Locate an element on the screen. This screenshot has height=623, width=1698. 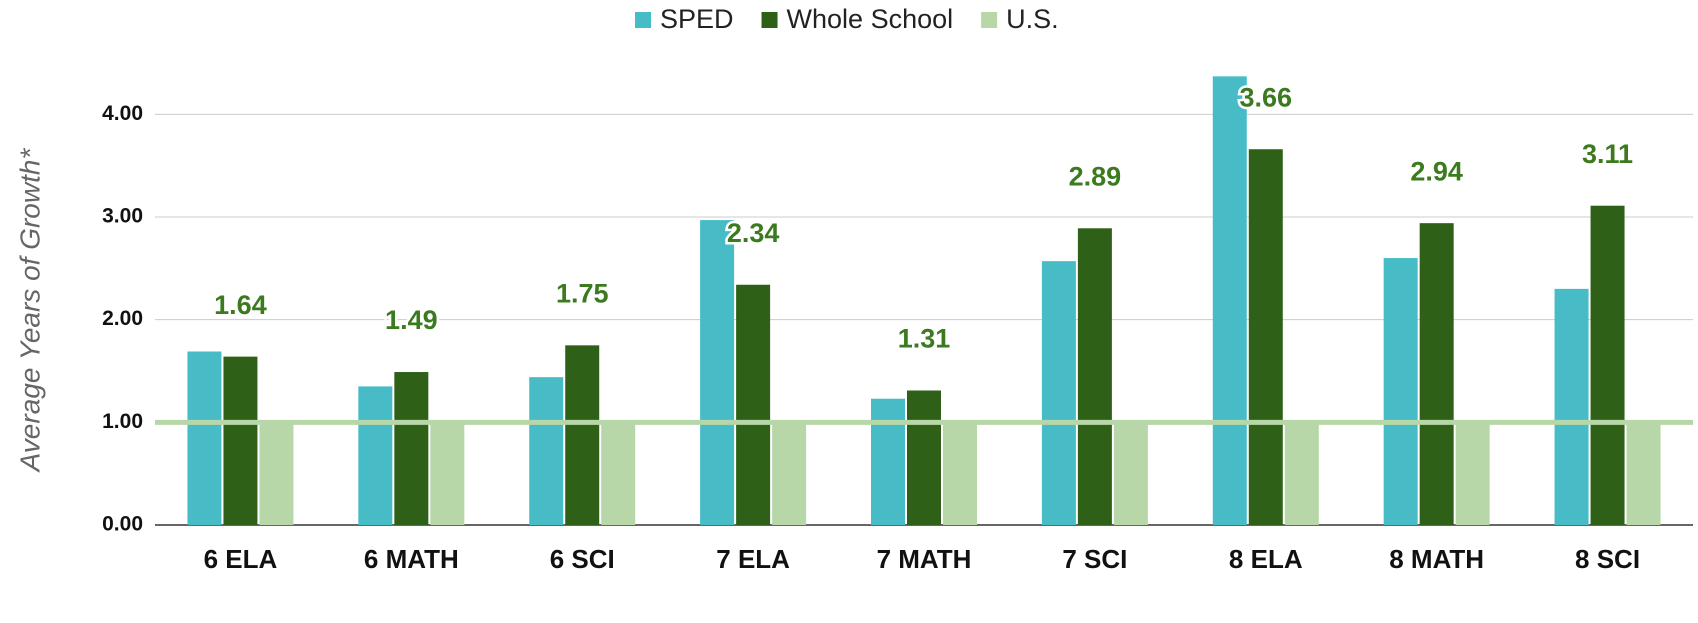
data-label: 1.75 is located at coordinates (582, 293).